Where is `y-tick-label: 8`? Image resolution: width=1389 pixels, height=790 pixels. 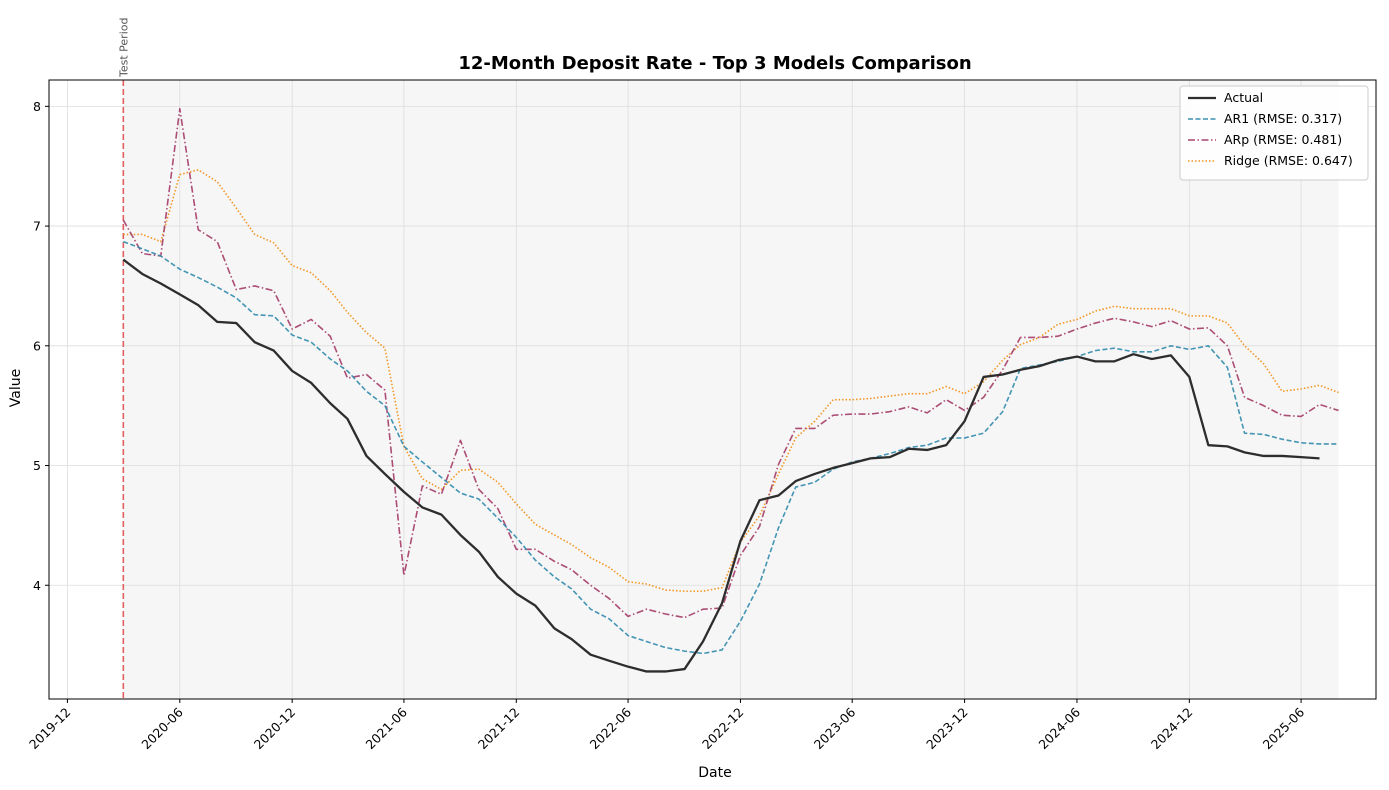 y-tick-label: 8 is located at coordinates (37, 106).